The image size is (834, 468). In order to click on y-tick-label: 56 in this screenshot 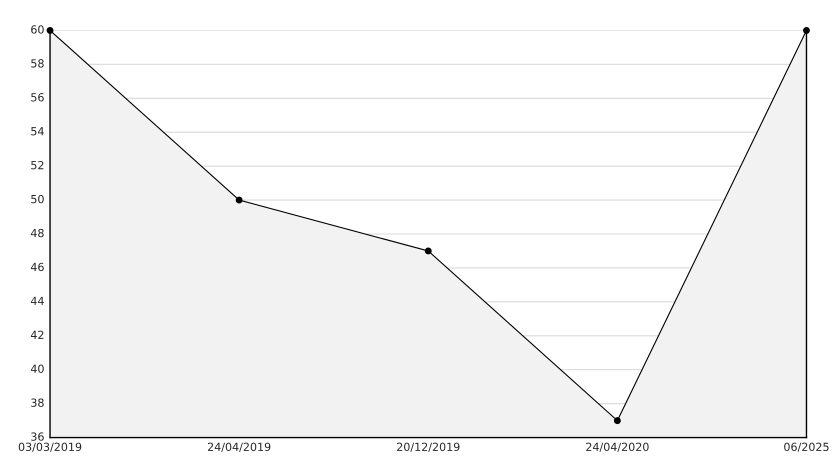, I will do `click(37, 97)`.